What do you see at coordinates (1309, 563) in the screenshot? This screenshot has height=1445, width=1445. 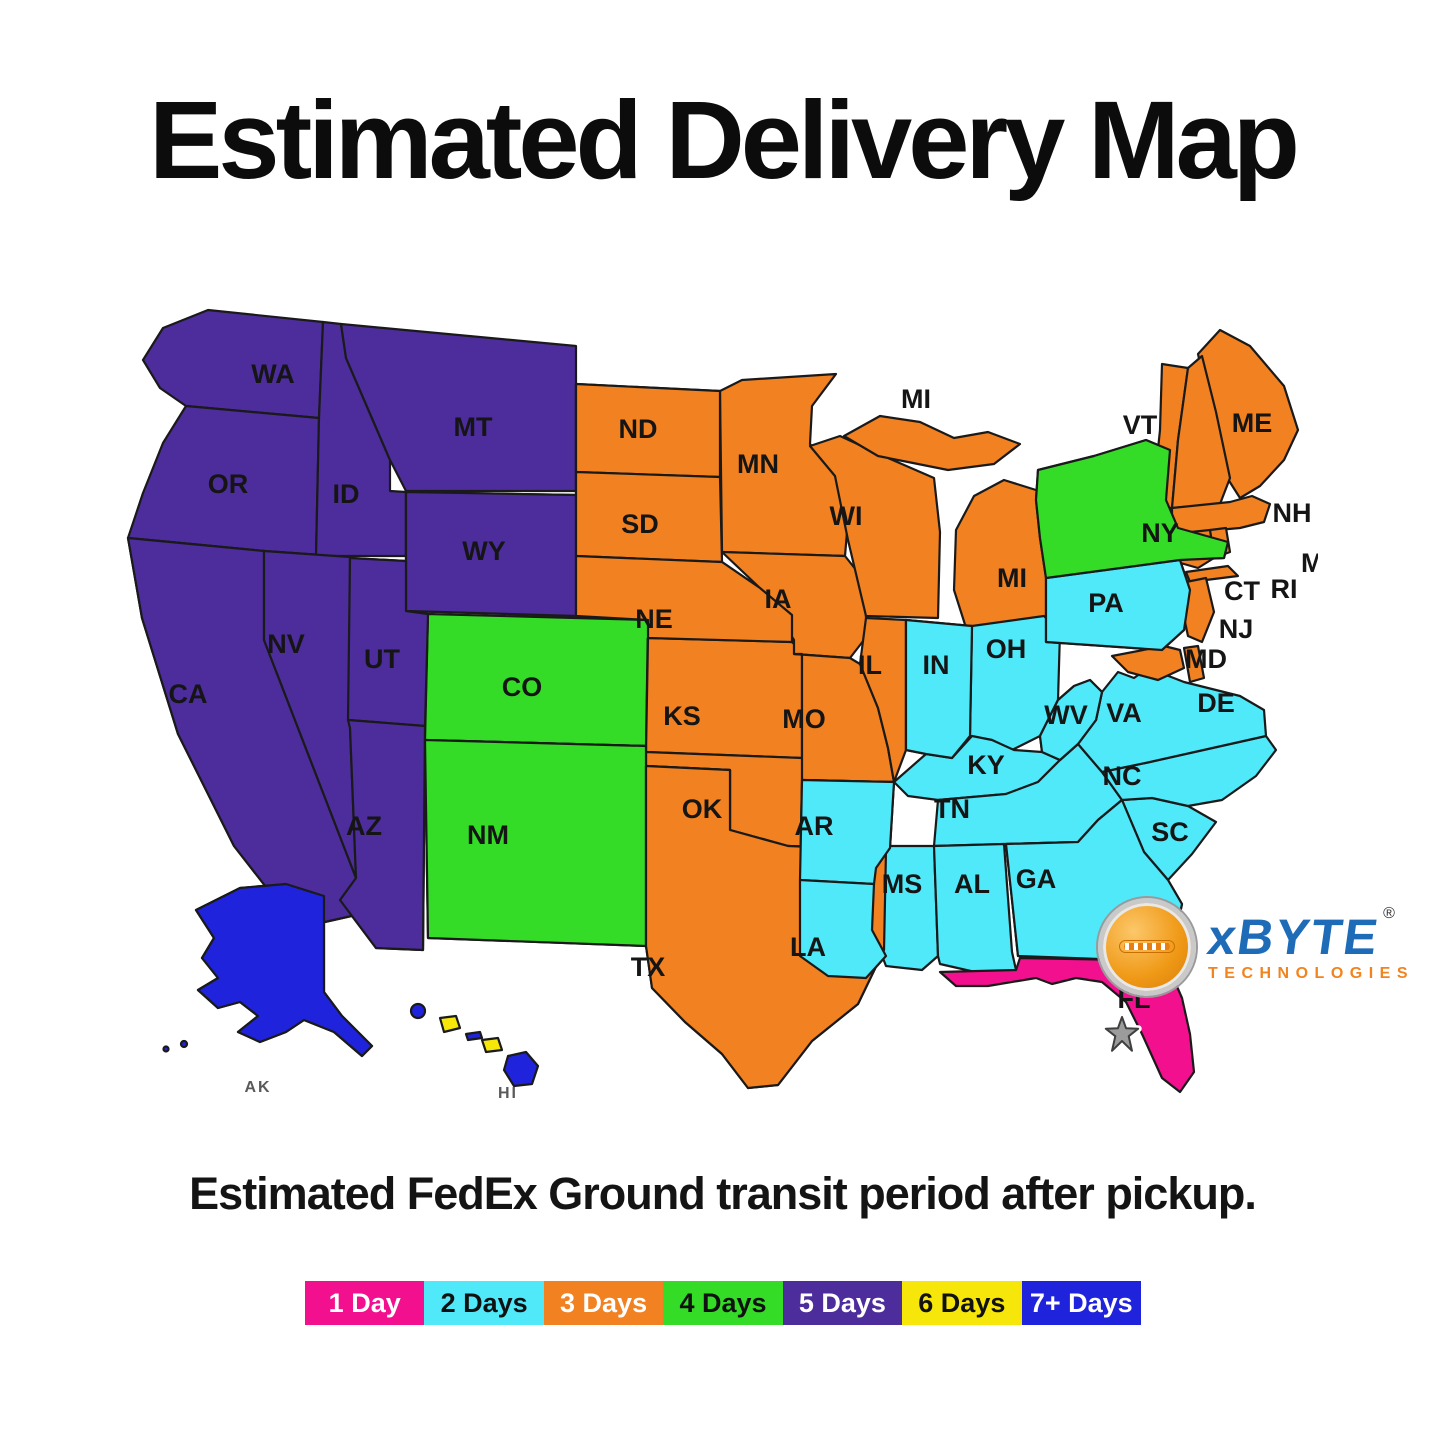 I see `state-label-ma: MA` at bounding box center [1309, 563].